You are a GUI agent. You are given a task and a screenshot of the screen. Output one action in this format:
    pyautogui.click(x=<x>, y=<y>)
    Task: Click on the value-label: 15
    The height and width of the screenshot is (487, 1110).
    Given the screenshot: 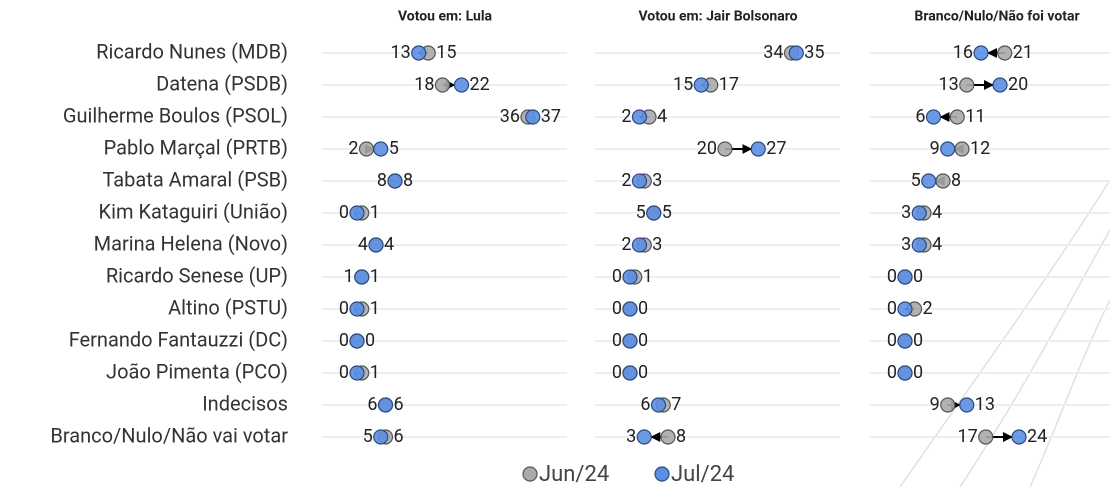 What is the action you would take?
    pyautogui.click(x=446, y=52)
    